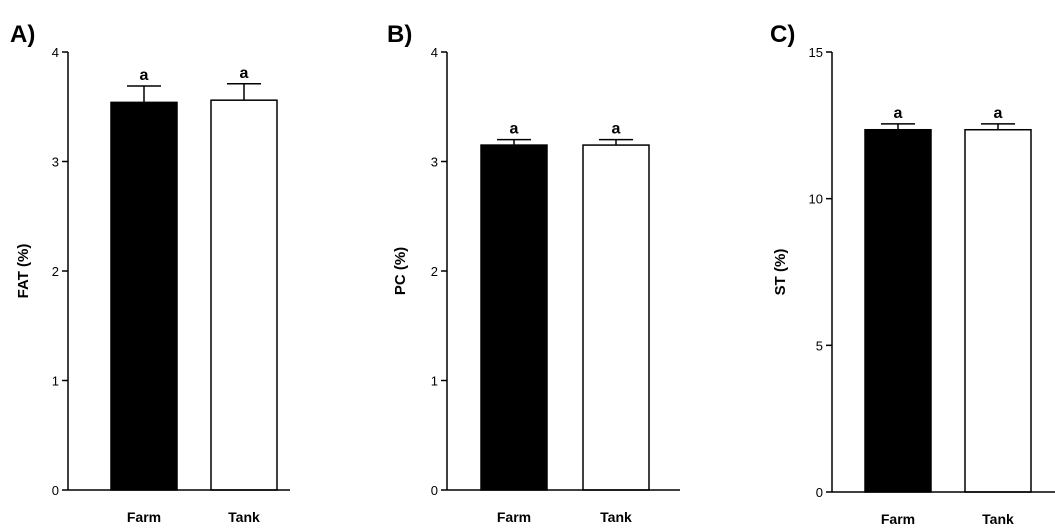 The width and height of the screenshot is (1055, 532). Describe the element at coordinates (780, 272) in the screenshot. I see `y-axis-label: ST (%)` at that location.